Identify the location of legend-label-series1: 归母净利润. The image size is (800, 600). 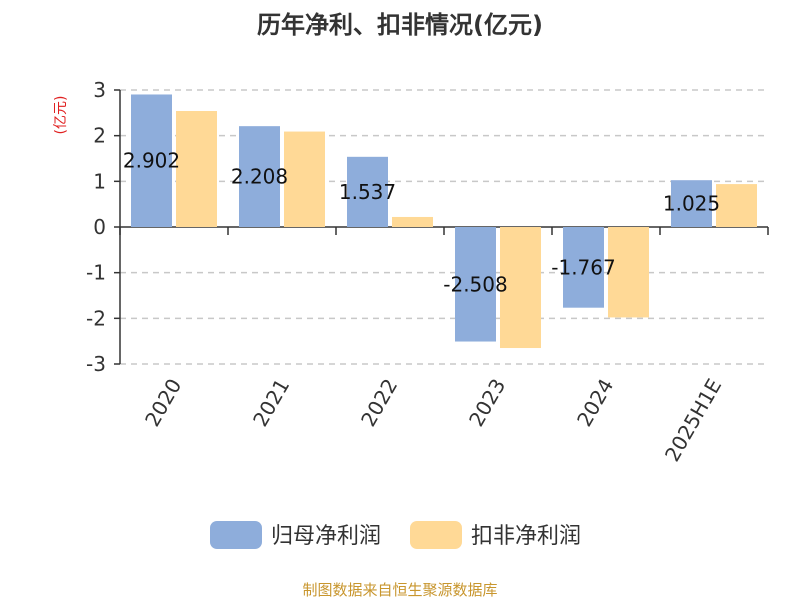
(326, 536).